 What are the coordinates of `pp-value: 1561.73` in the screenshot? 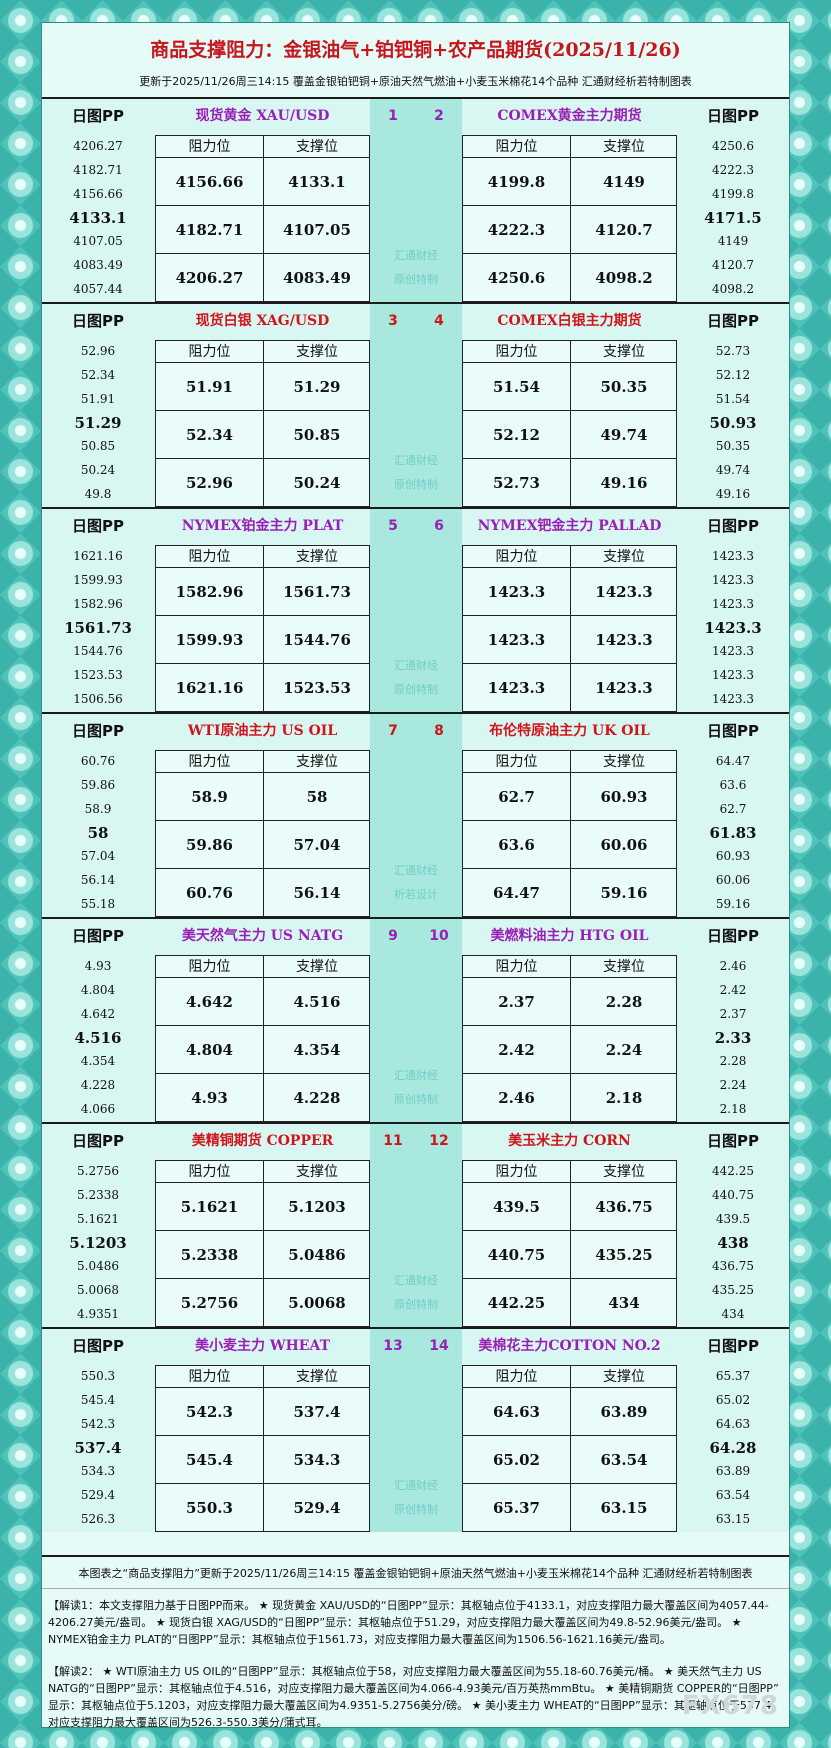 It's located at (98, 627).